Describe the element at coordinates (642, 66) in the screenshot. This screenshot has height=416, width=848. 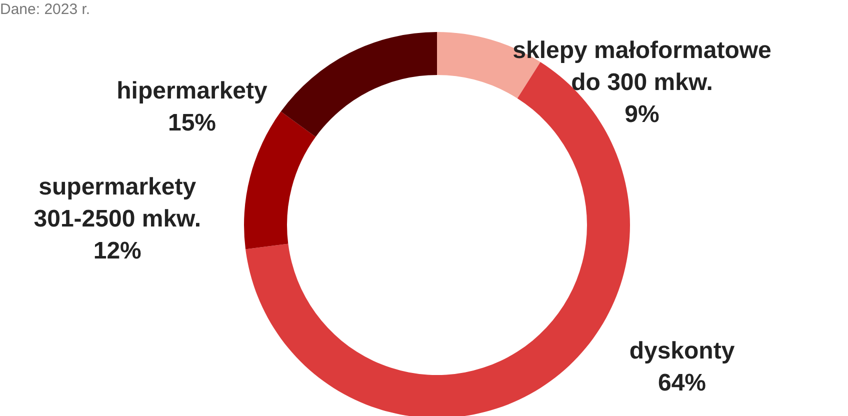
I see `slice-label: sklepy małoformatowe do 300 mkw.` at that location.